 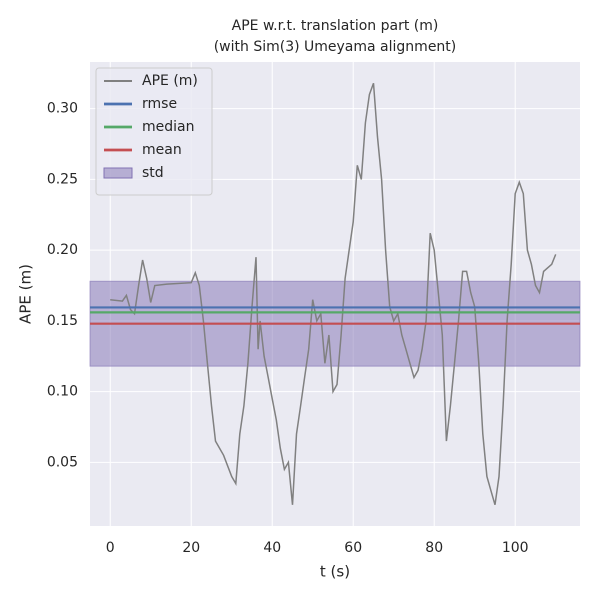 What do you see at coordinates (162, 150) in the screenshot?
I see `legend-label: mean` at bounding box center [162, 150].